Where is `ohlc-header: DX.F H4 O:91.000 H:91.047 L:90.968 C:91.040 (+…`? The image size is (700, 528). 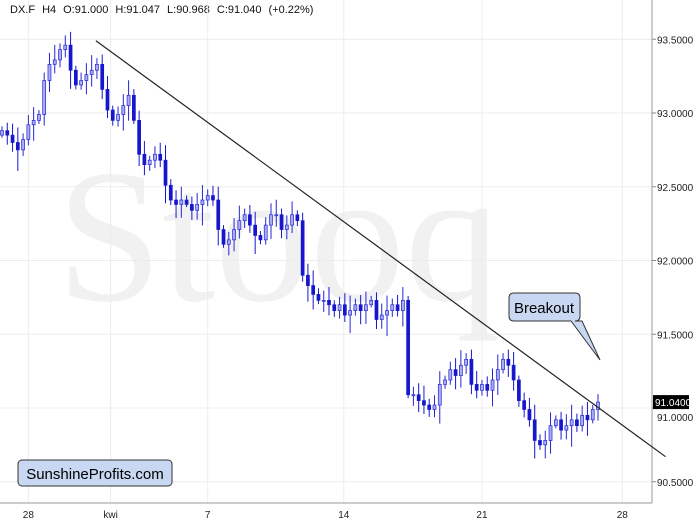 ohlc-header: DX.F H4 O:91.000 H:91.047 L:90.968 C:91.040 (+… is located at coordinates (165, 10).